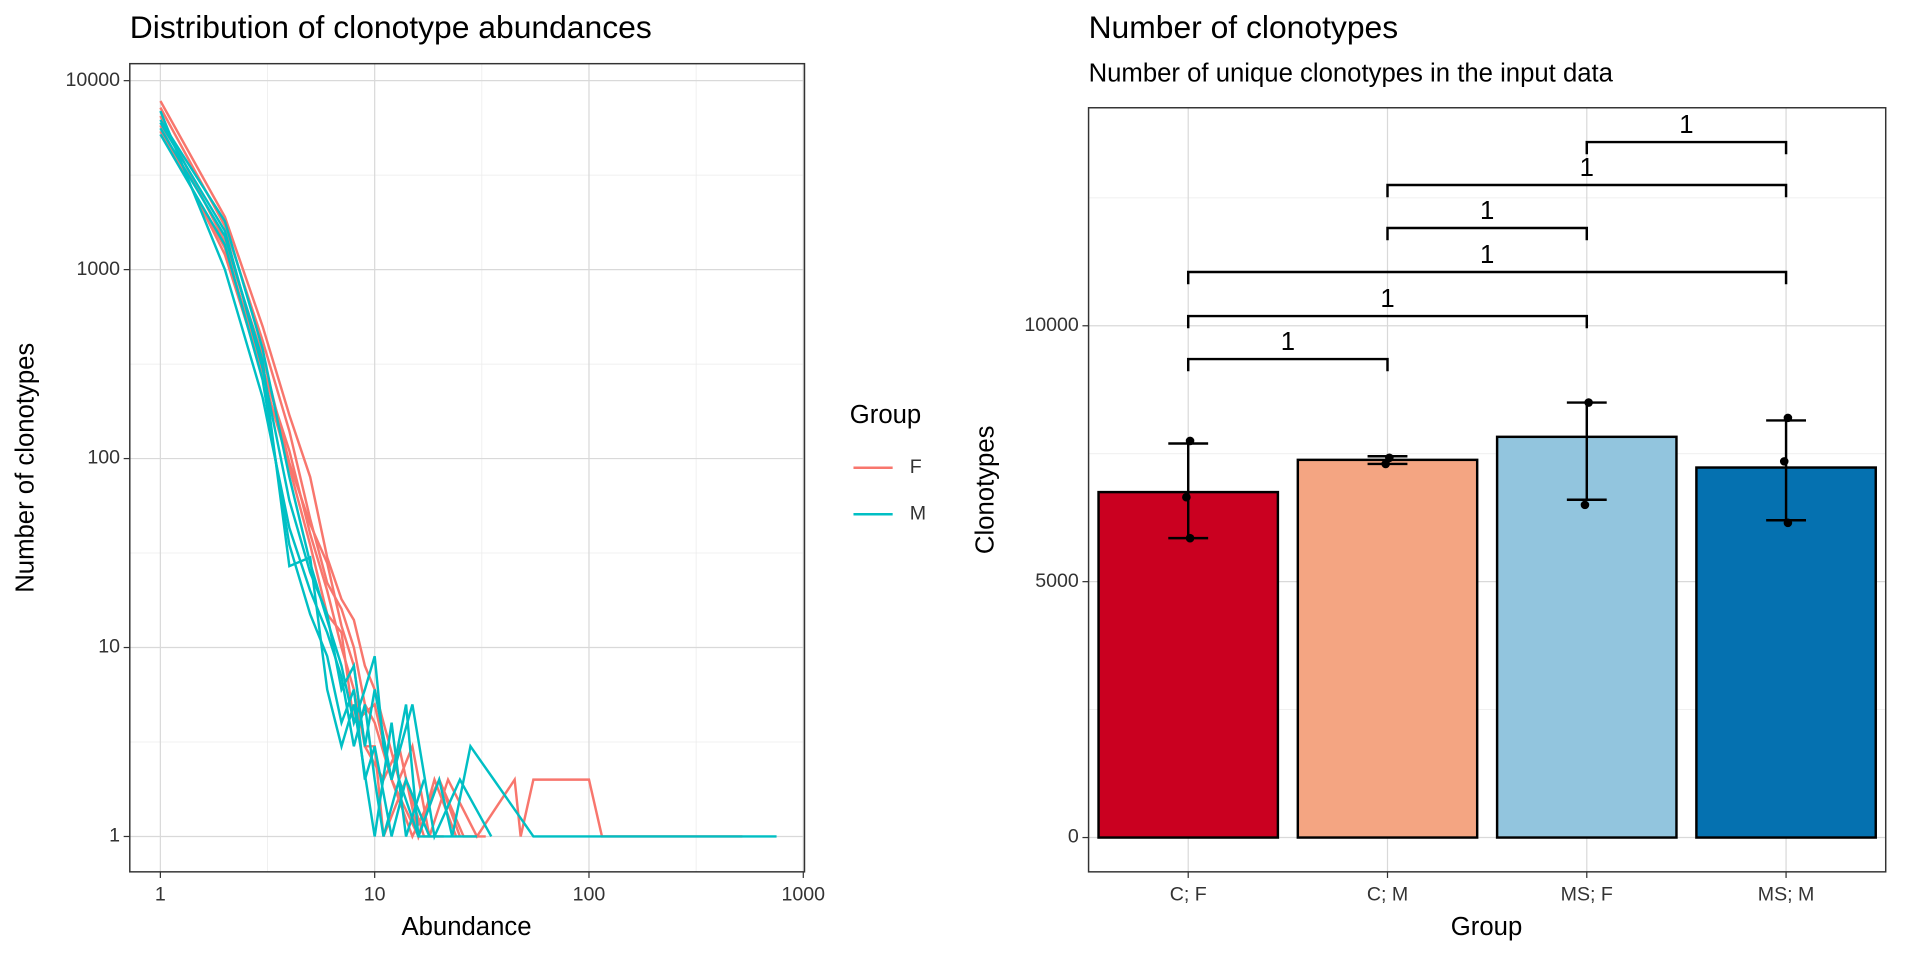 The height and width of the screenshot is (960, 1920). I want to click on y-tick-label: 1000, so click(98, 269).